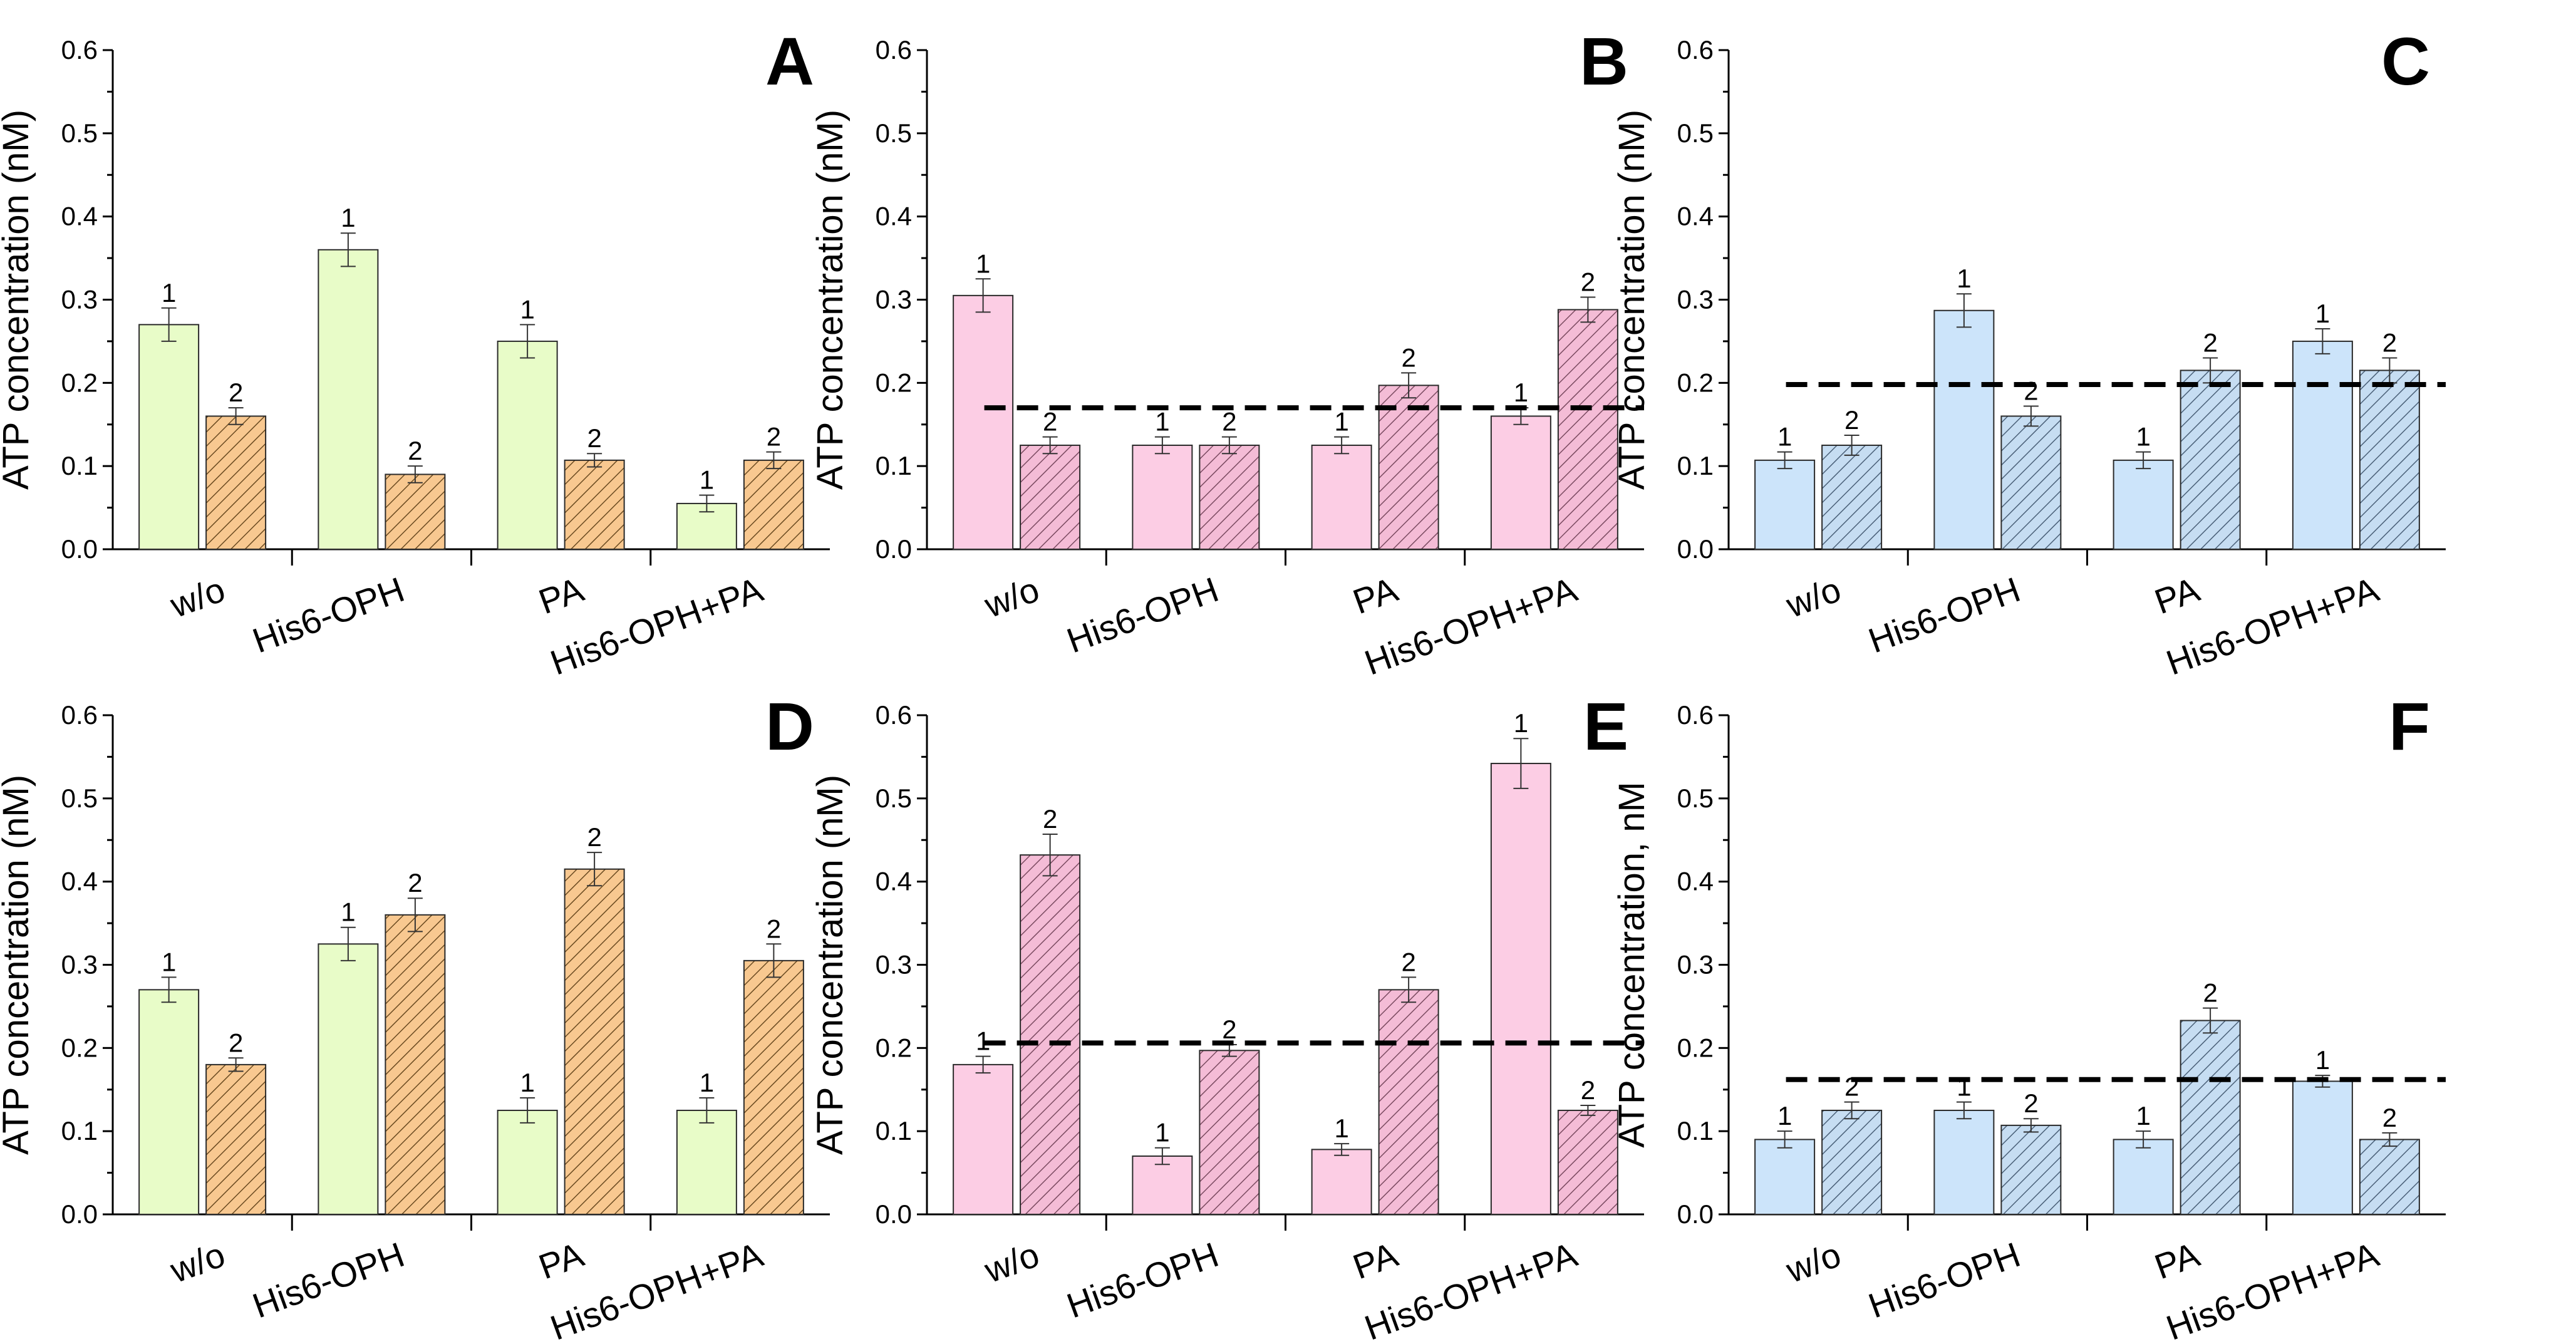 This screenshot has height=1344, width=2576. What do you see at coordinates (1631, 965) in the screenshot?
I see `y-axis-label: ATP concentration, nM` at bounding box center [1631, 965].